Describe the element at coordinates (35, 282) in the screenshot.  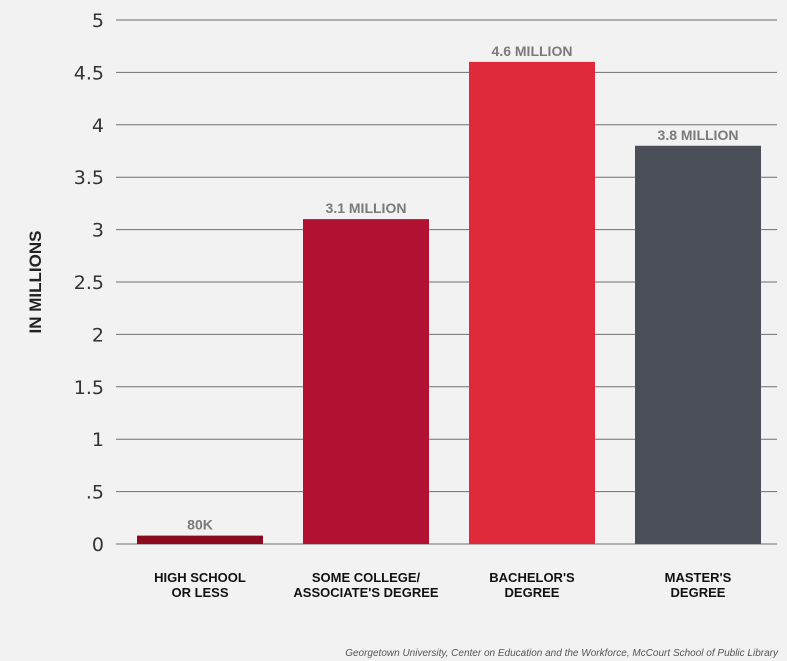
I see `y-axis-label: IN MILLIONS` at that location.